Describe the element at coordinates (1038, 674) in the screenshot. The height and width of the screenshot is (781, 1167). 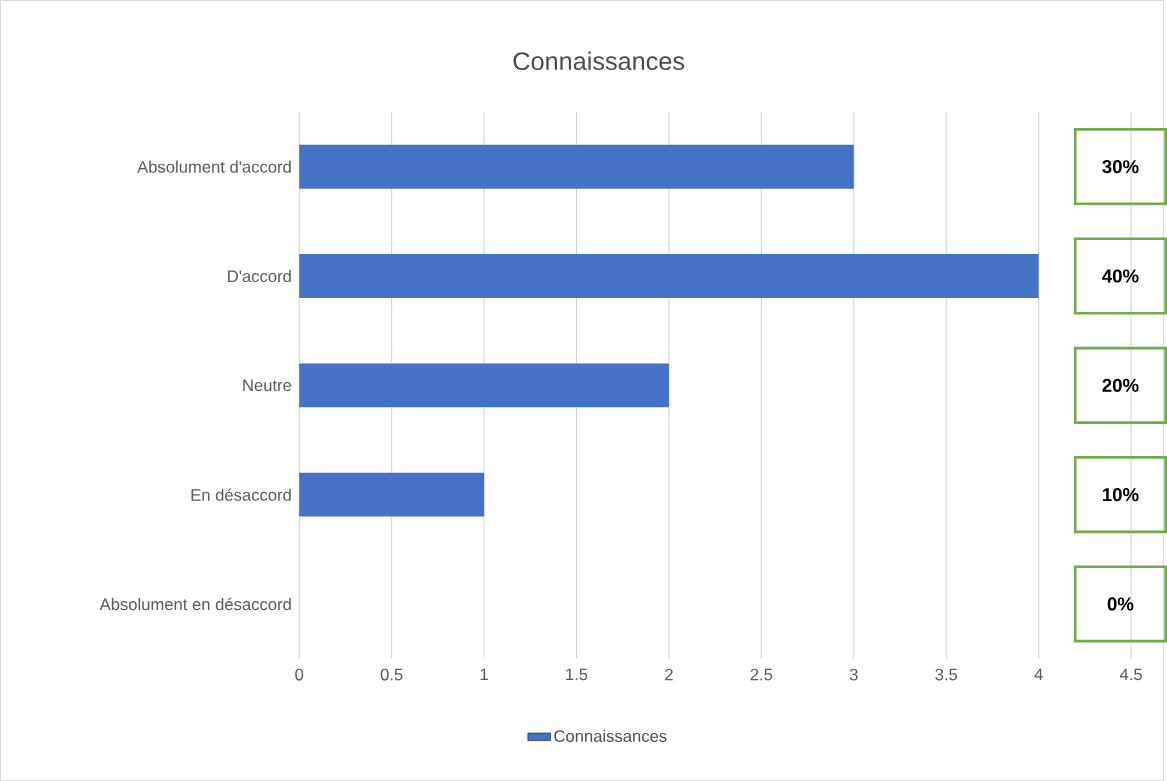
I see `x-tick-label: 4` at that location.